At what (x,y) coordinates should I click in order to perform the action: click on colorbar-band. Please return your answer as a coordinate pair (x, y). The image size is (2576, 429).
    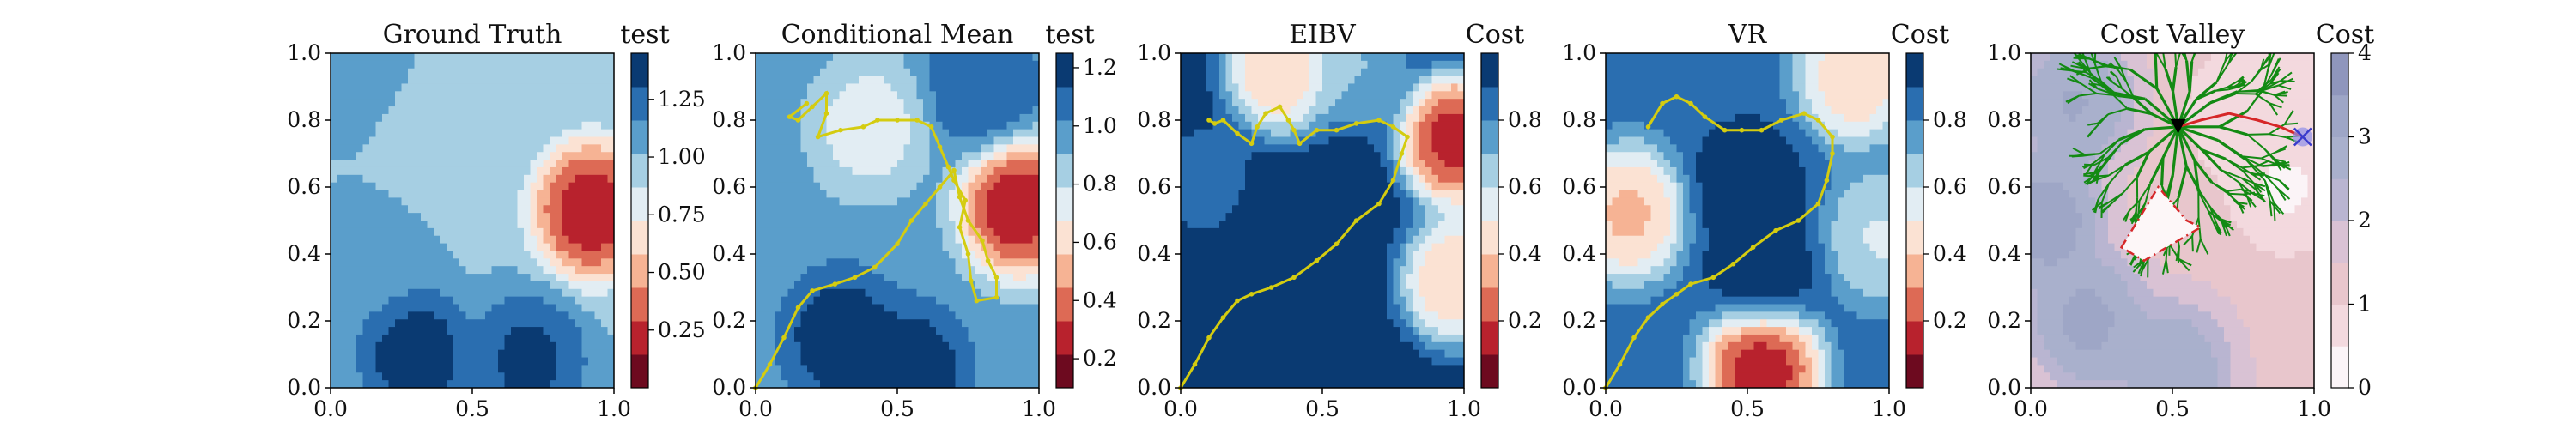
    Looking at the image, I should click on (640, 271).